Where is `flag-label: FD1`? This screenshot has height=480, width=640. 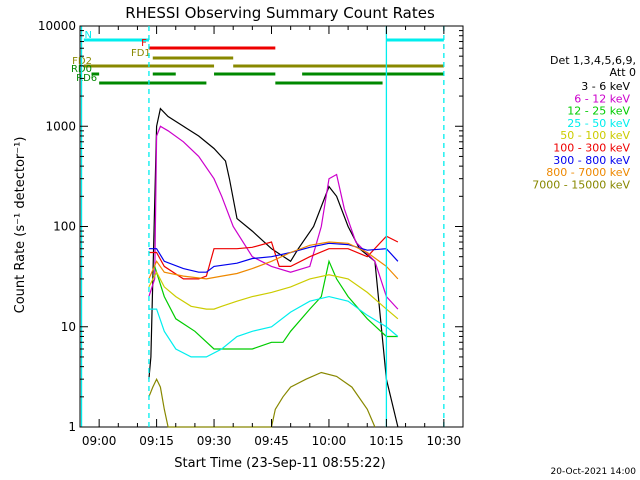
flag-label: FD1 is located at coordinates (141, 53).